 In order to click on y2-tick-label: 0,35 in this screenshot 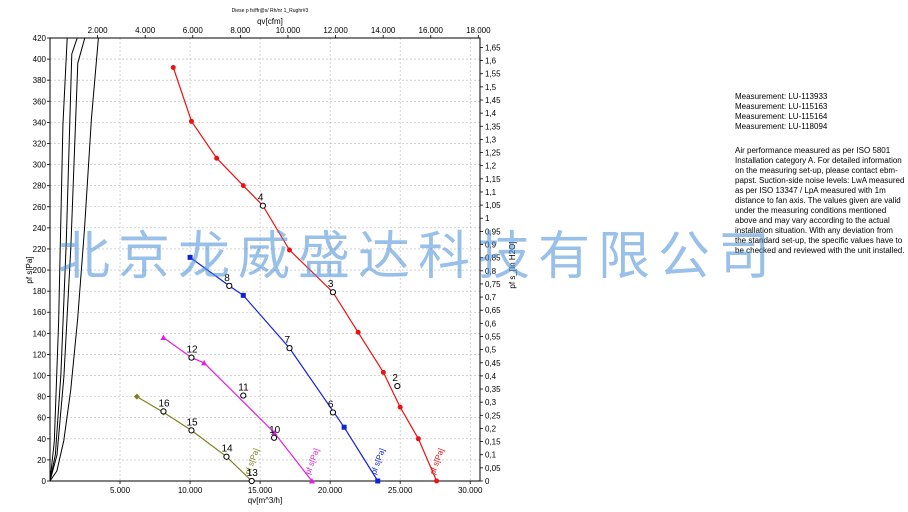, I will do `click(493, 389)`.